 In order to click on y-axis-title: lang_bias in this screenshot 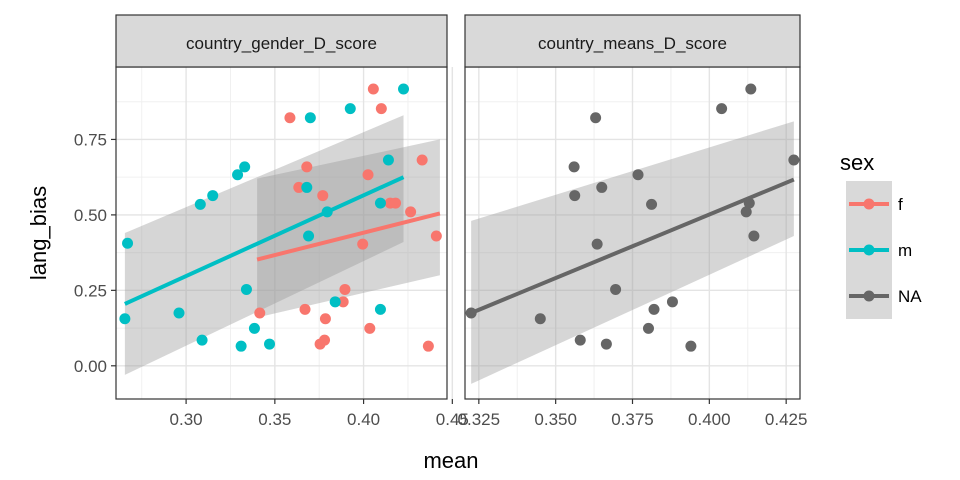, I will do `click(38, 233)`.